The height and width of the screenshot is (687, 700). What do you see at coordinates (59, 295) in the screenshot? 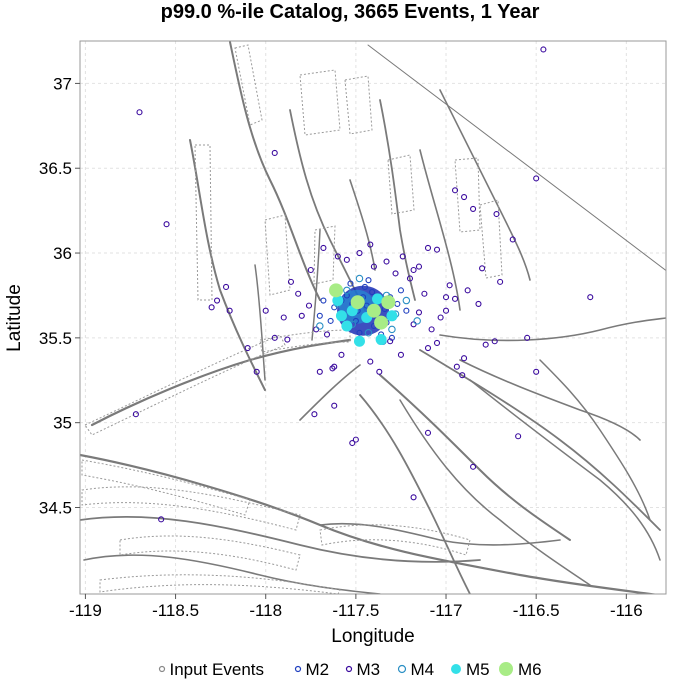
I see `y-axis-ticks: 34.5 35 35.5 36 36.5 37` at bounding box center [59, 295].